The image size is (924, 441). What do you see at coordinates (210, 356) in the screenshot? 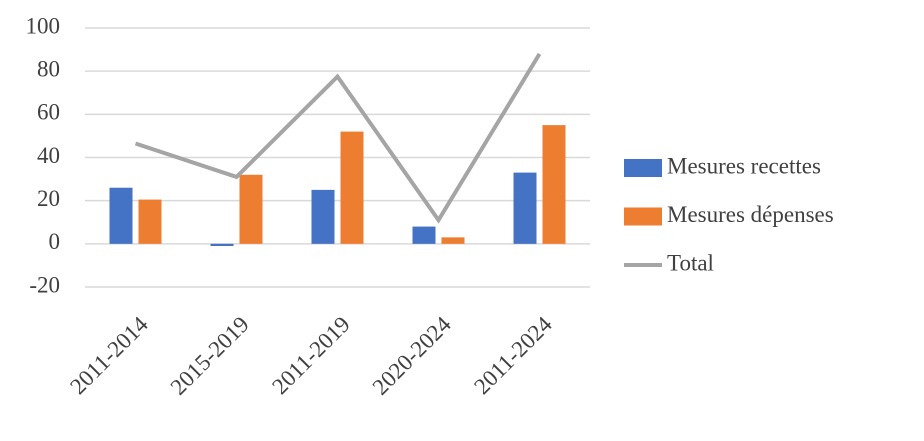
I see `x-tick-label: 2015-2019` at bounding box center [210, 356].